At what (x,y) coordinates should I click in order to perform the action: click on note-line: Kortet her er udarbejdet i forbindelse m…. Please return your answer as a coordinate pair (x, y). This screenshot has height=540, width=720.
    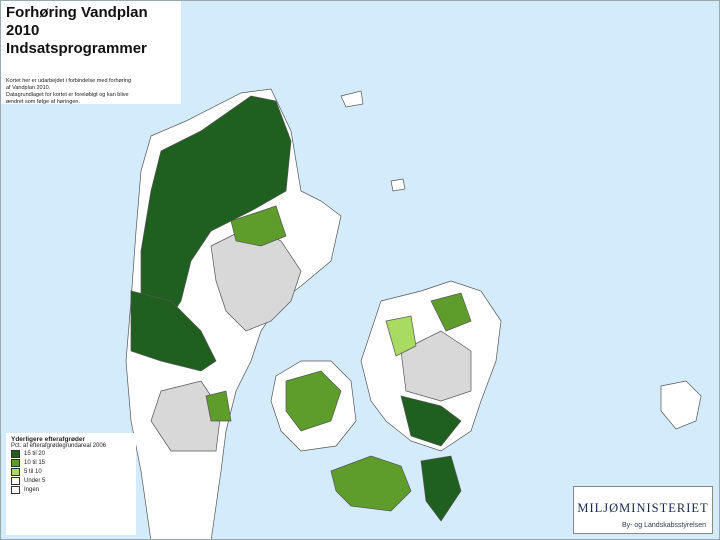
    Looking at the image, I should click on (69, 81).